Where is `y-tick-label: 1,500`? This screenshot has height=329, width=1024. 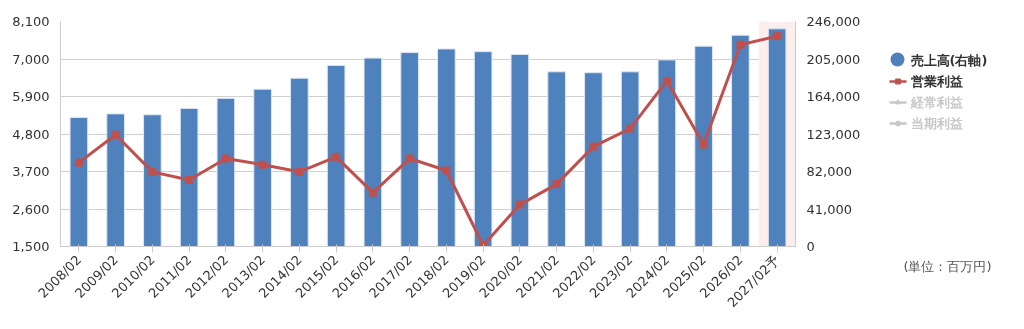
y-tick-label: 1,500 is located at coordinates (31, 246).